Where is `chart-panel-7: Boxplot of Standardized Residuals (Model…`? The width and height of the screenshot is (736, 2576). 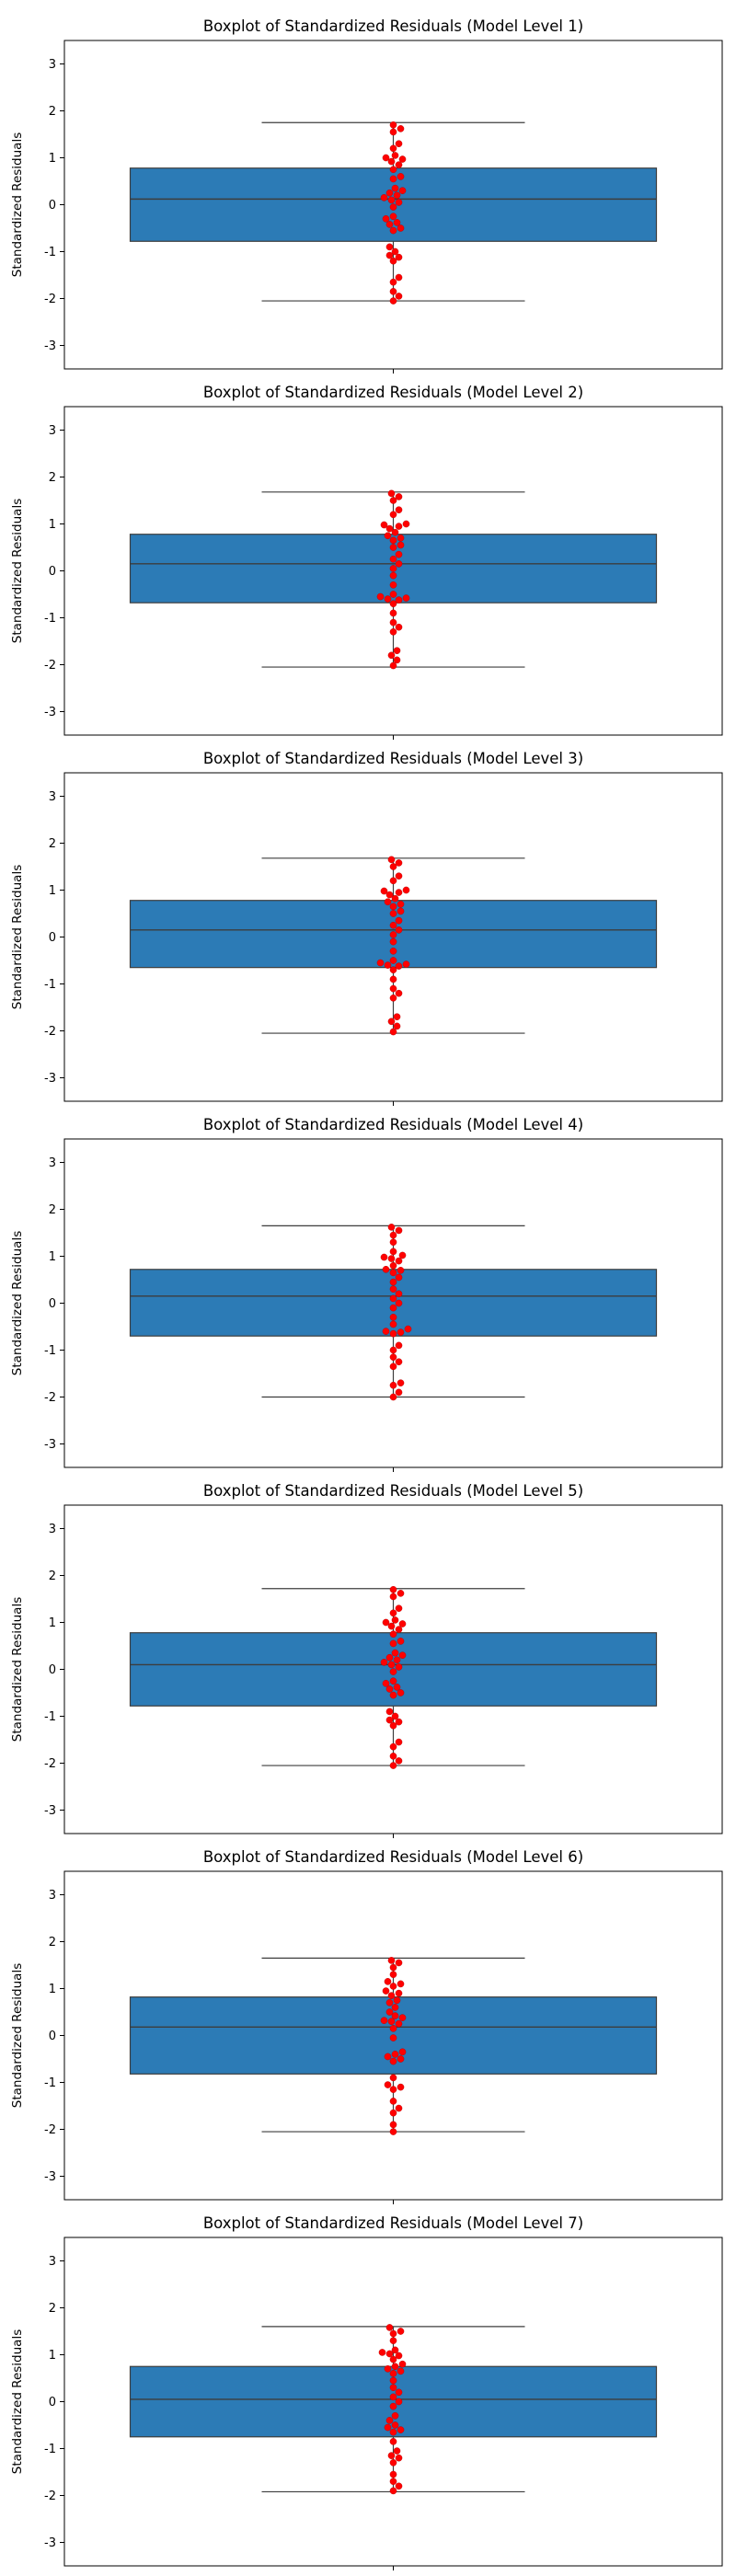 chart-panel-7: Boxplot of Standardized Residuals (Model… is located at coordinates (366, 2392).